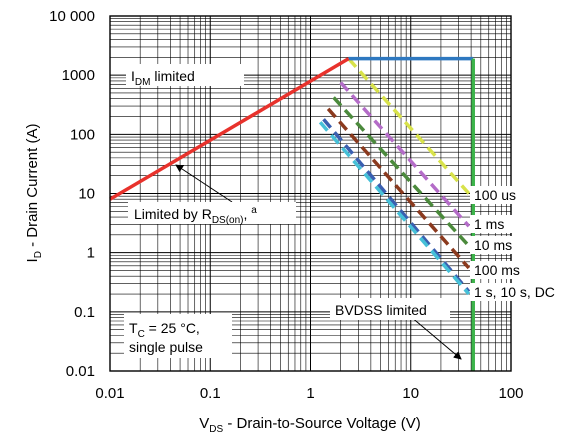 This screenshot has width=582, height=436. I want to click on label-1ms-box, so click(492, 224).